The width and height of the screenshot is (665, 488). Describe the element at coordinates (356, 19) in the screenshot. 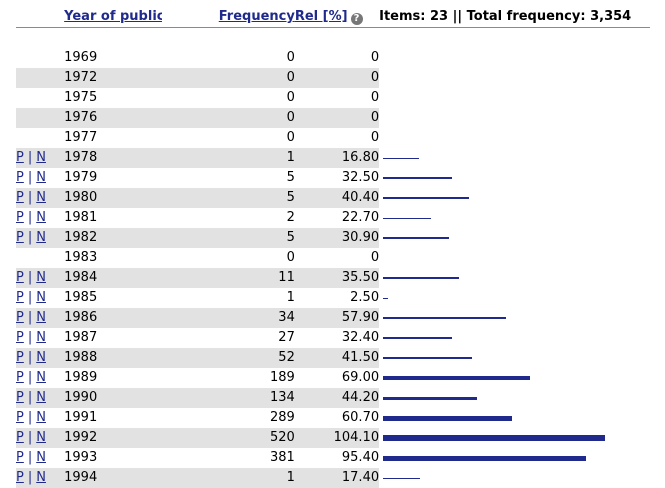

I see `help-icon: ?` at that location.